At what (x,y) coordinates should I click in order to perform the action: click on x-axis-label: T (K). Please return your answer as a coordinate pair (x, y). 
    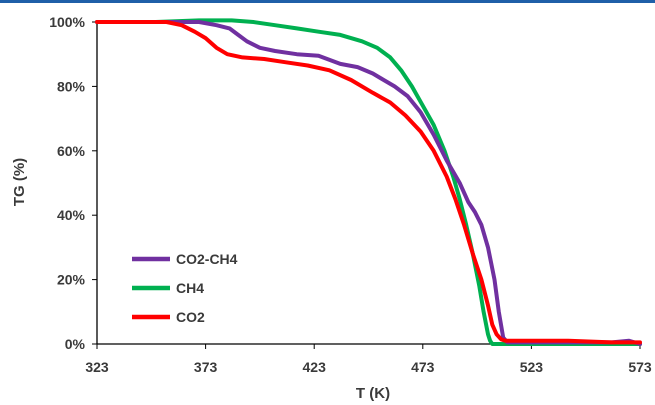
    Looking at the image, I should click on (373, 393).